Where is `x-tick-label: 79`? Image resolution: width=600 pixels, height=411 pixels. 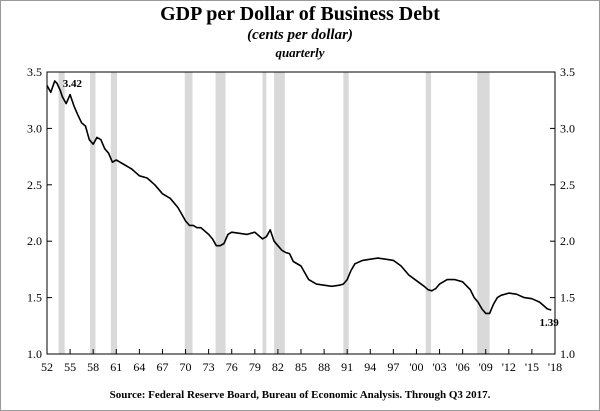
x-tick-label: 79 is located at coordinates (255, 367).